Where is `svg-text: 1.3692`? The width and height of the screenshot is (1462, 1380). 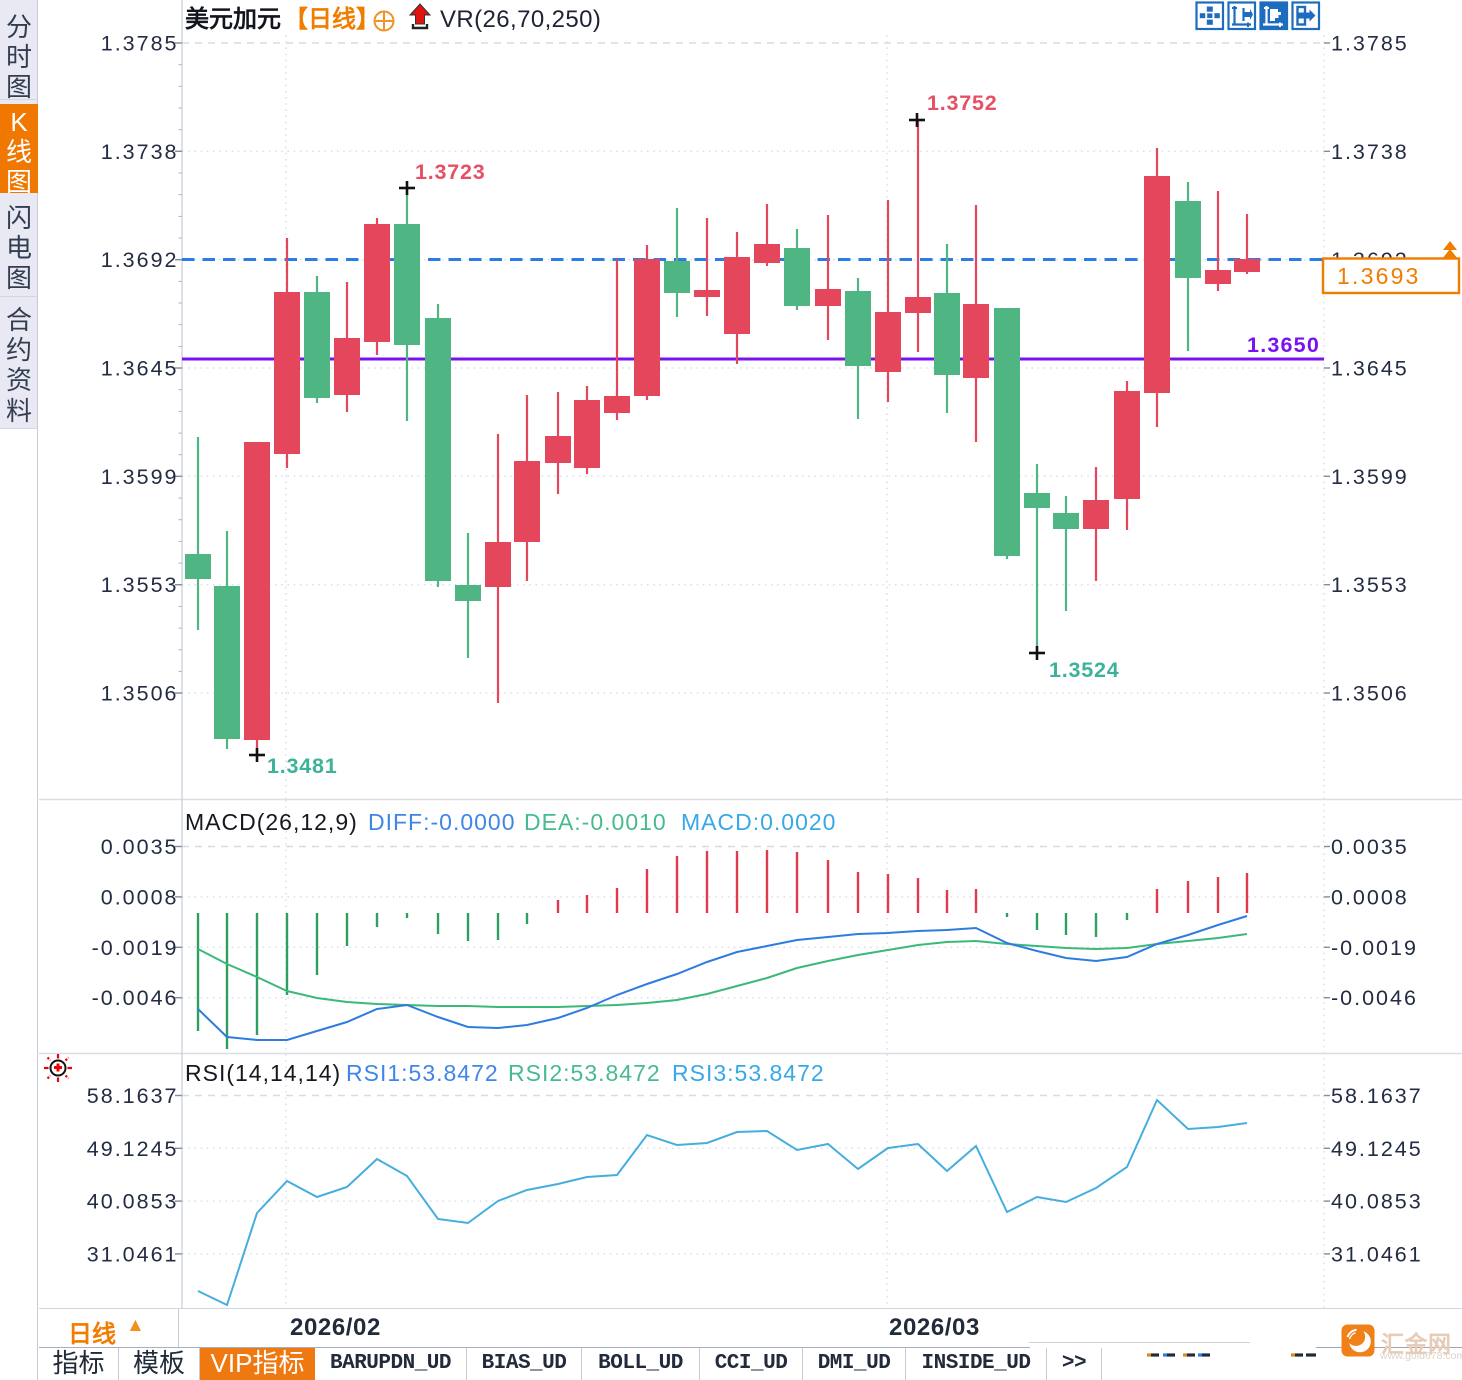 svg-text: 1.3692 is located at coordinates (140, 260).